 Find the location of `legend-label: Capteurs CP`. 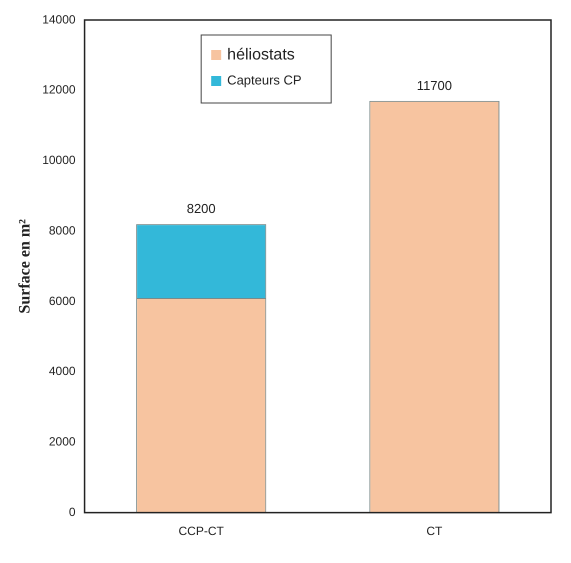

legend-label: Capteurs CP is located at coordinates (264, 80).